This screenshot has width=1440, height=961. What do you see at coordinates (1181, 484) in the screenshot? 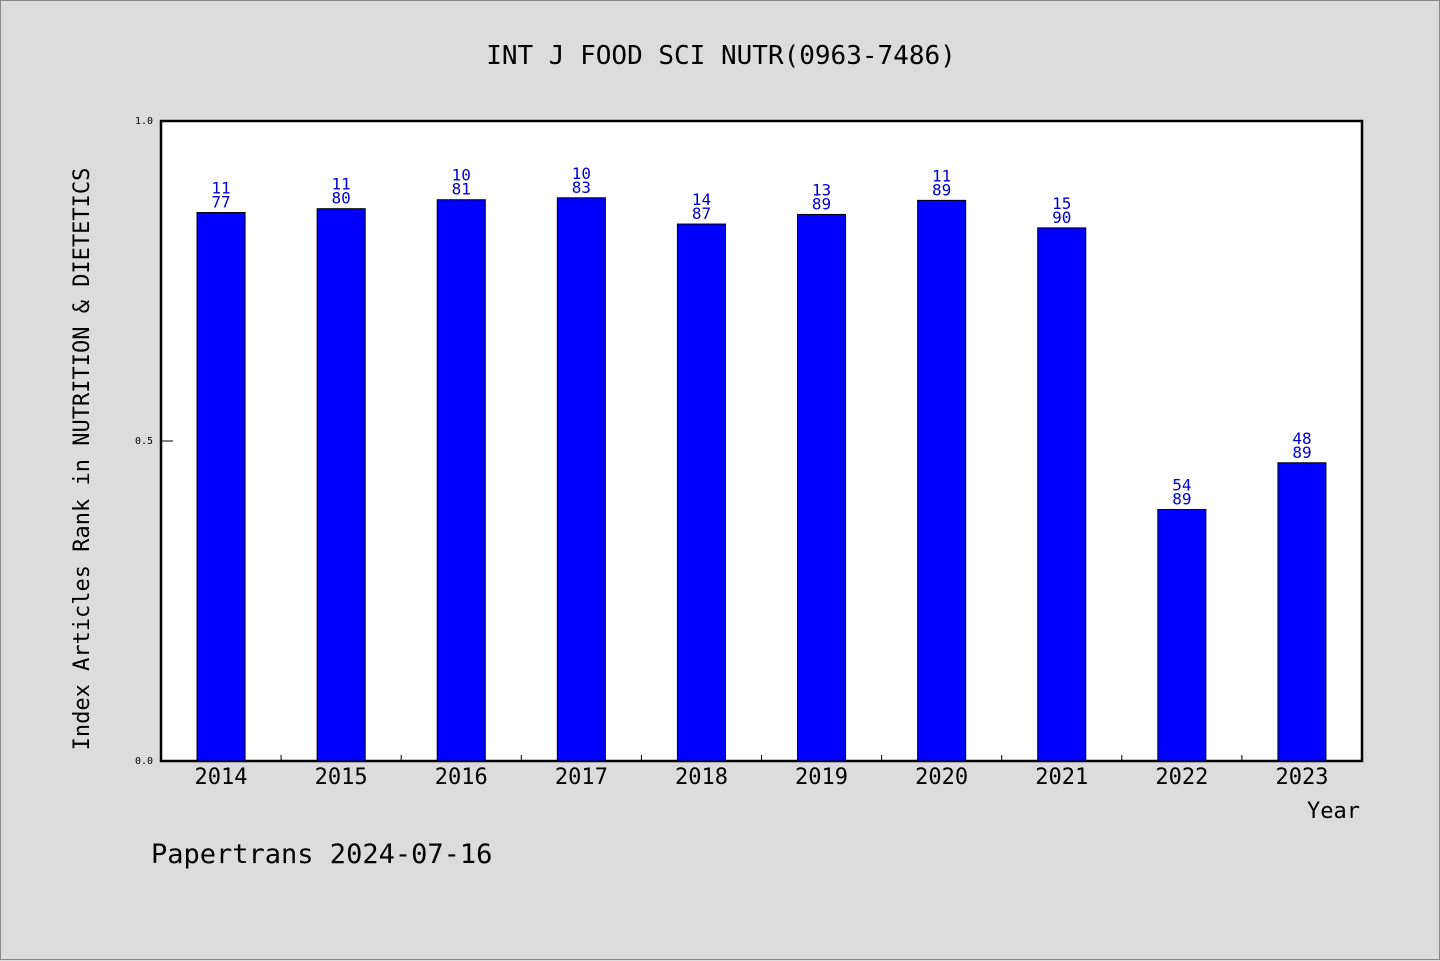
I see `data-label-top-2022: 54` at bounding box center [1181, 484].